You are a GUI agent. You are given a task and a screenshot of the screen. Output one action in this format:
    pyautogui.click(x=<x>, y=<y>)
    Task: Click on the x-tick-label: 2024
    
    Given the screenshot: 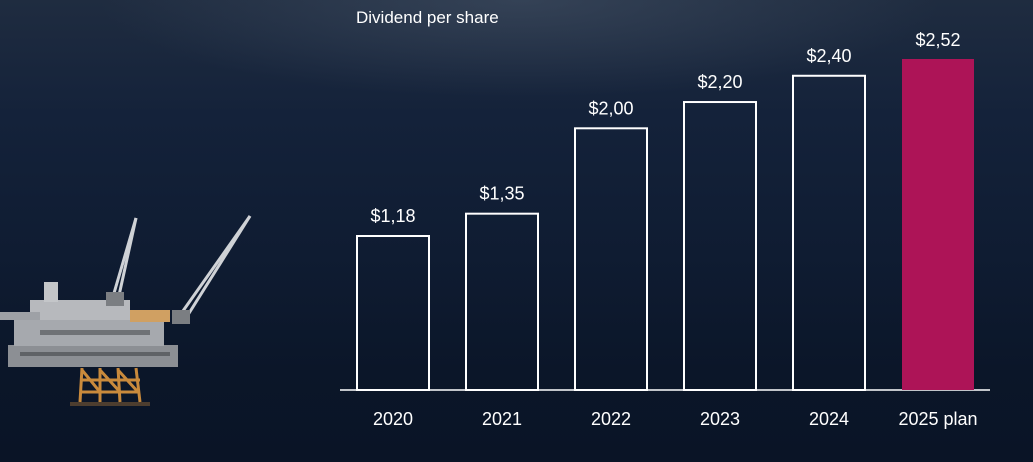 What is the action you would take?
    pyautogui.click(x=829, y=419)
    